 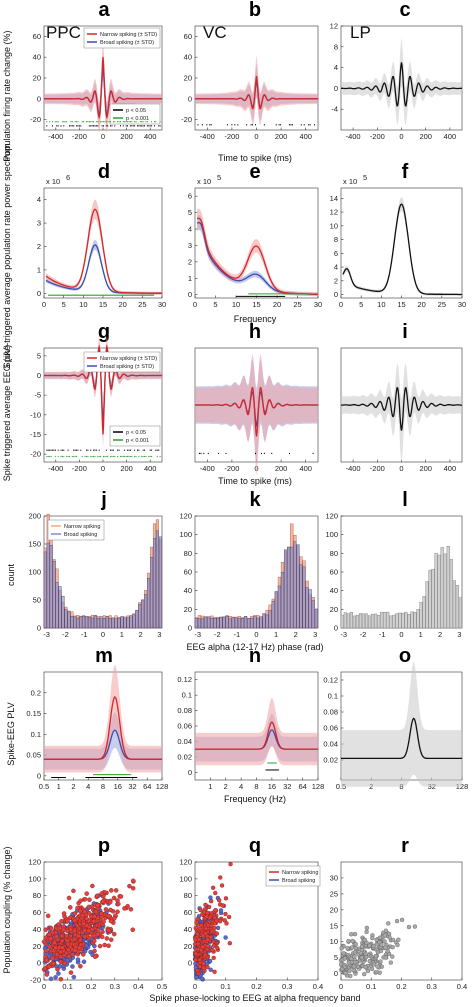 I want to click on y-tick-label: 14, so click(x=334, y=198).